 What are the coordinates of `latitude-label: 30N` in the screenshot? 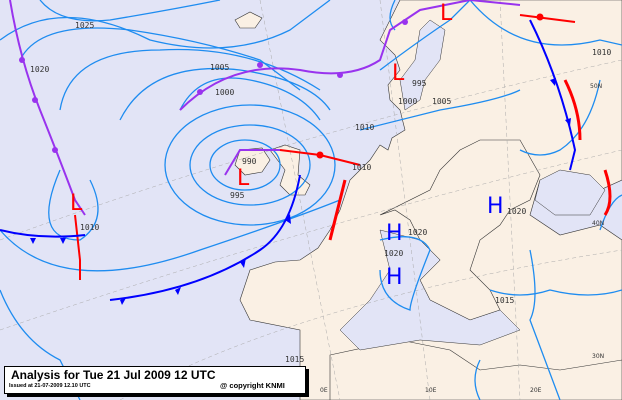 It's located at (598, 356).